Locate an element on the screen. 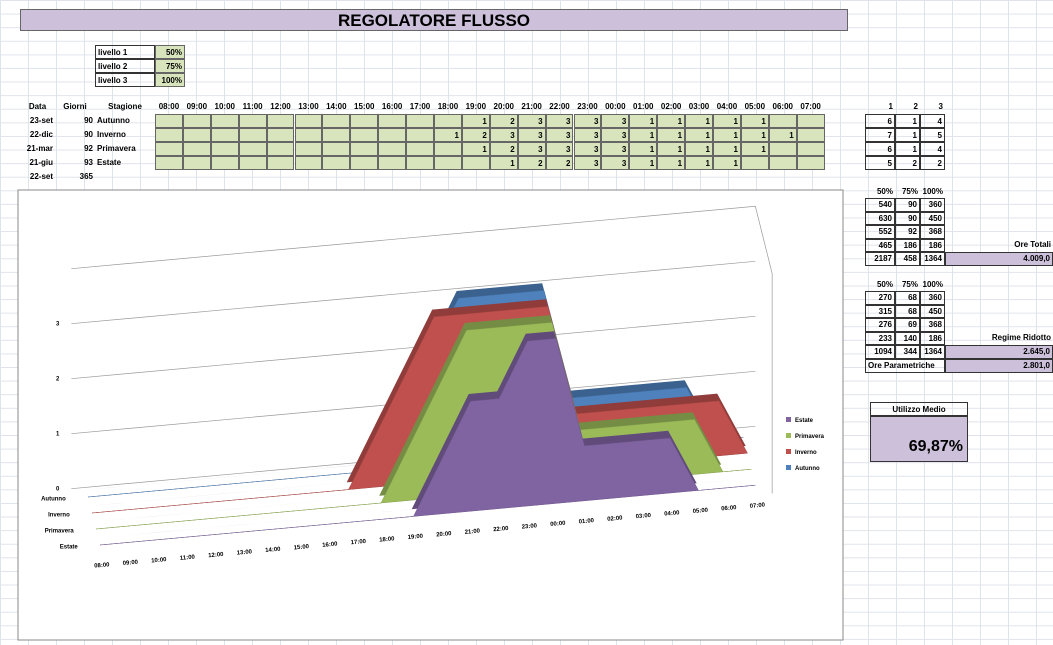 The width and height of the screenshot is (1053, 645). grid-line is located at coordinates (413, 292).